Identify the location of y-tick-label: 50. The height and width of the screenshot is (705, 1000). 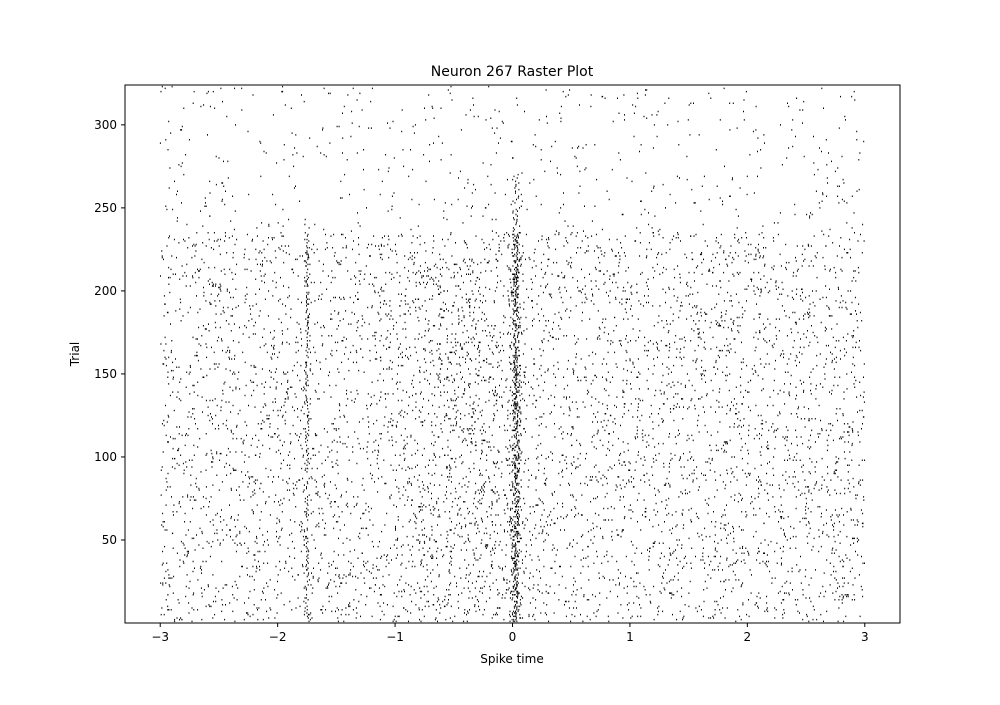
(109, 540).